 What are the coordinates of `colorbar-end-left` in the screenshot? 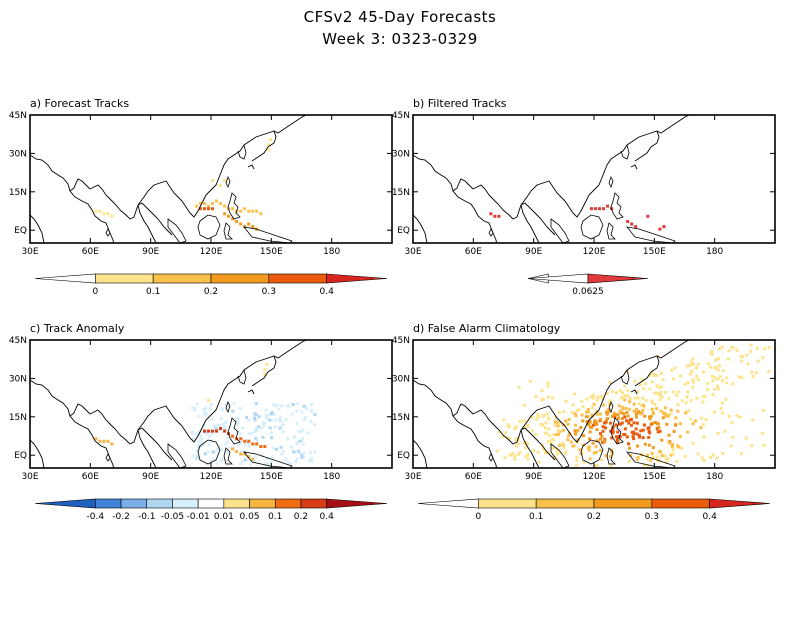 It's located at (448, 503).